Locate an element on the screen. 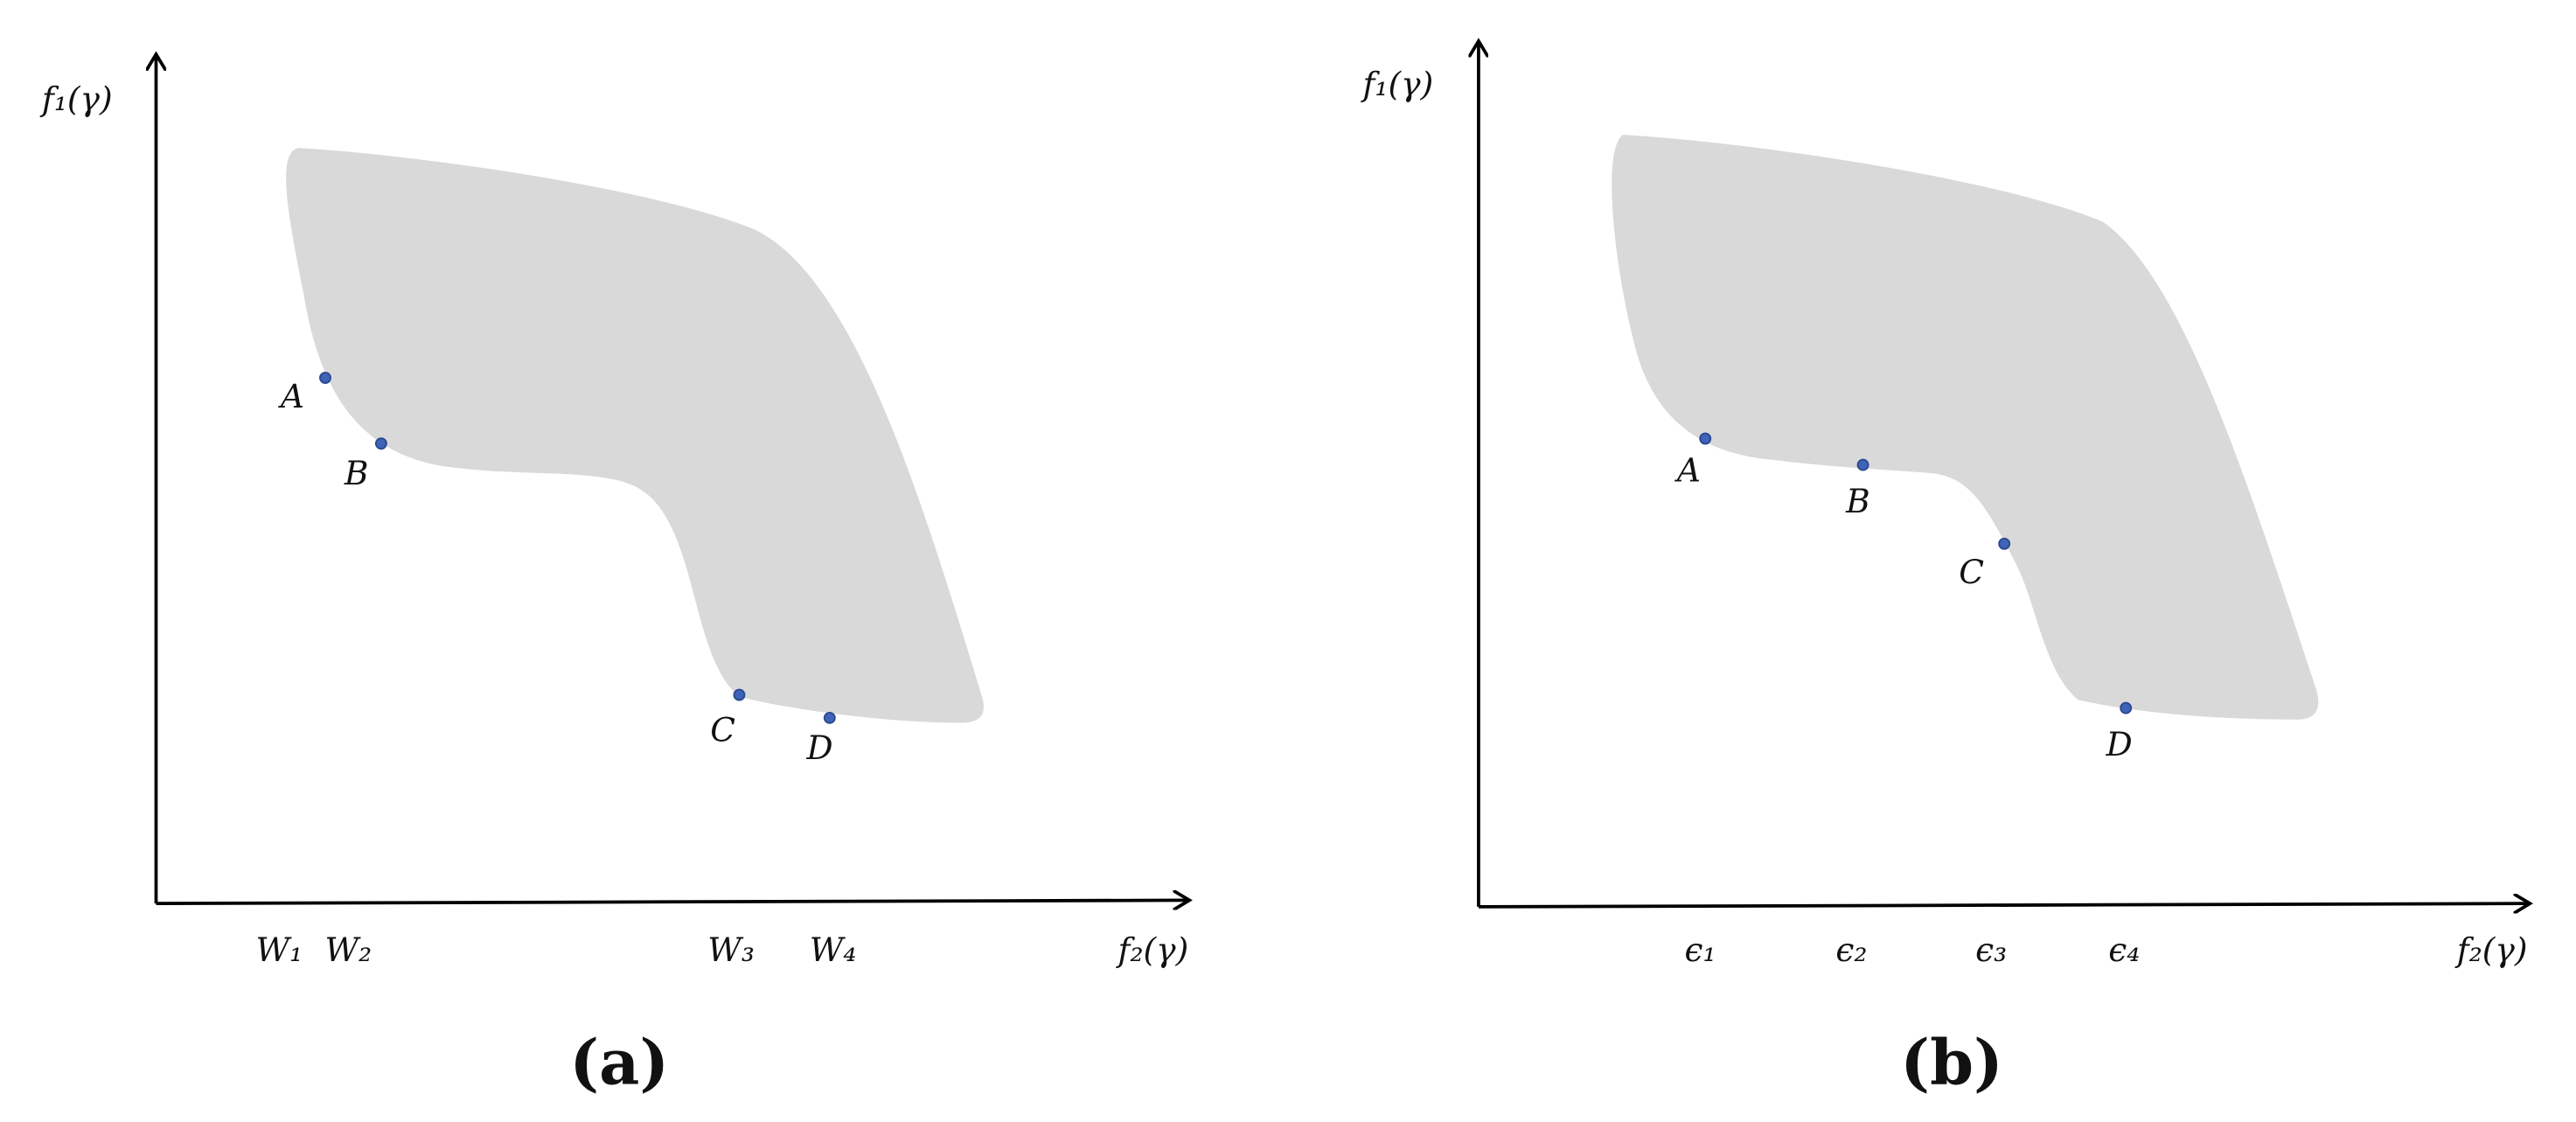 This screenshot has width=2576, height=1122. tick-label: W₃ is located at coordinates (731, 949).